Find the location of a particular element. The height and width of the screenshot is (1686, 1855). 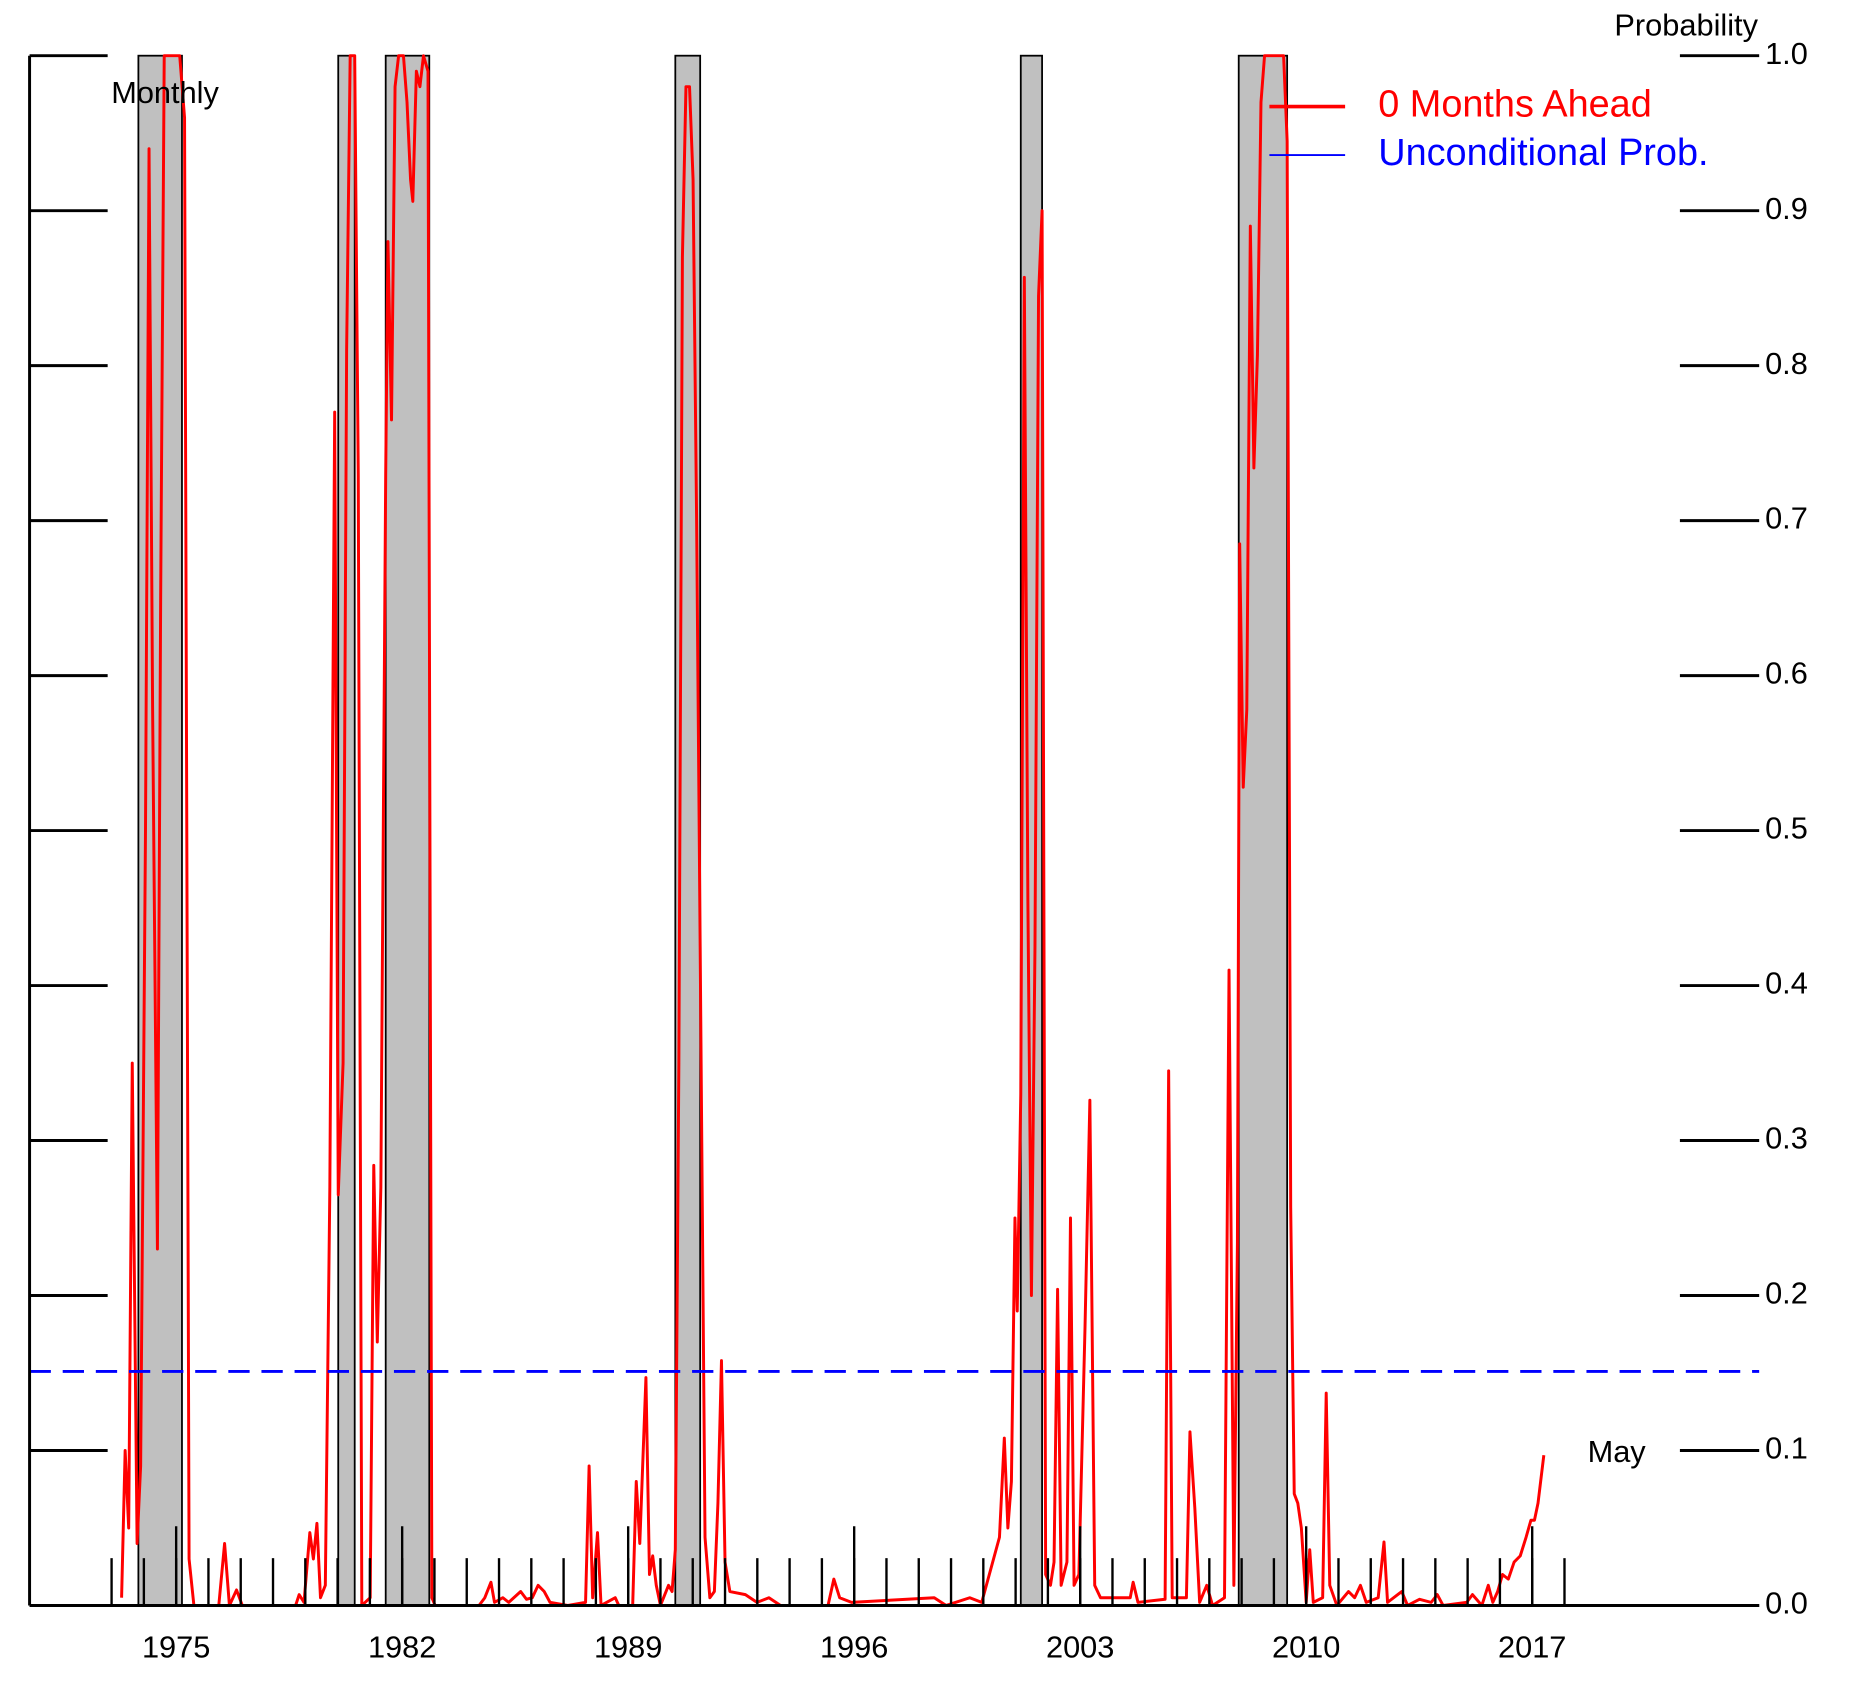

y-tick-label: 1.0 is located at coordinates (1786, 53).